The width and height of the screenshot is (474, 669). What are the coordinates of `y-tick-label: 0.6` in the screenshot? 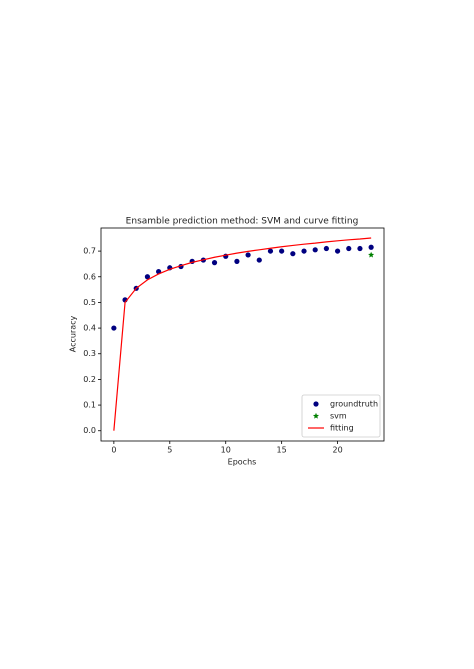 It's located at (89, 276).